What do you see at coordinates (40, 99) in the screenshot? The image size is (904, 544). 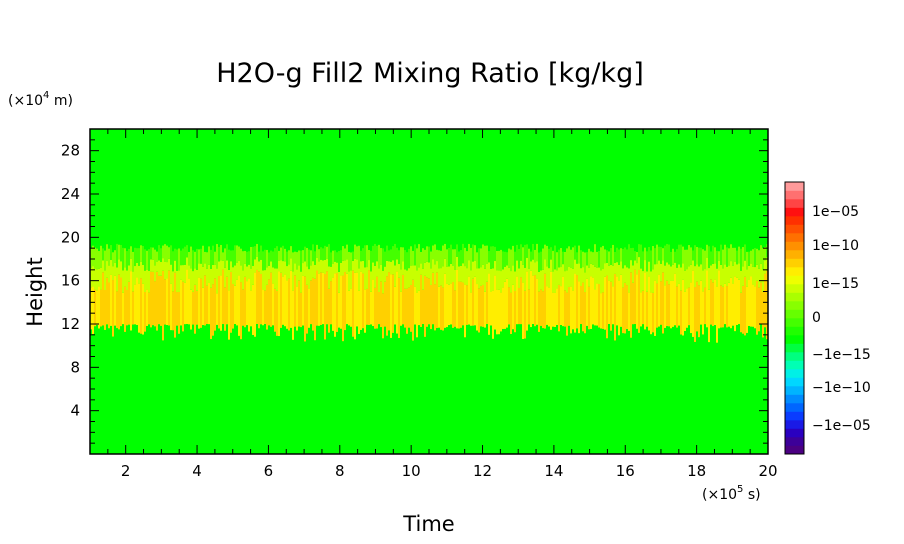 I see `y-axis-unit: (×104 m)` at bounding box center [40, 99].